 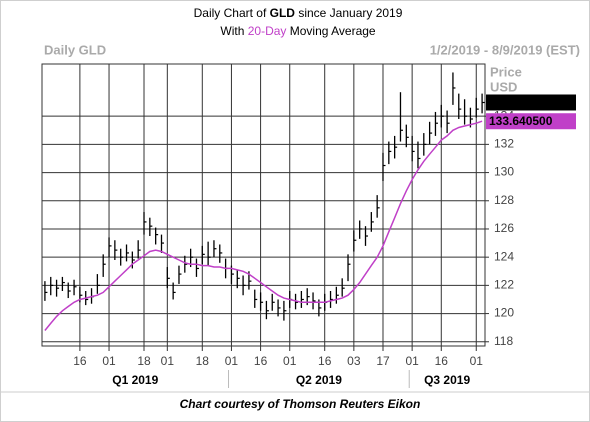 I want to click on quarter-label: Q1 2019, so click(x=135, y=380).